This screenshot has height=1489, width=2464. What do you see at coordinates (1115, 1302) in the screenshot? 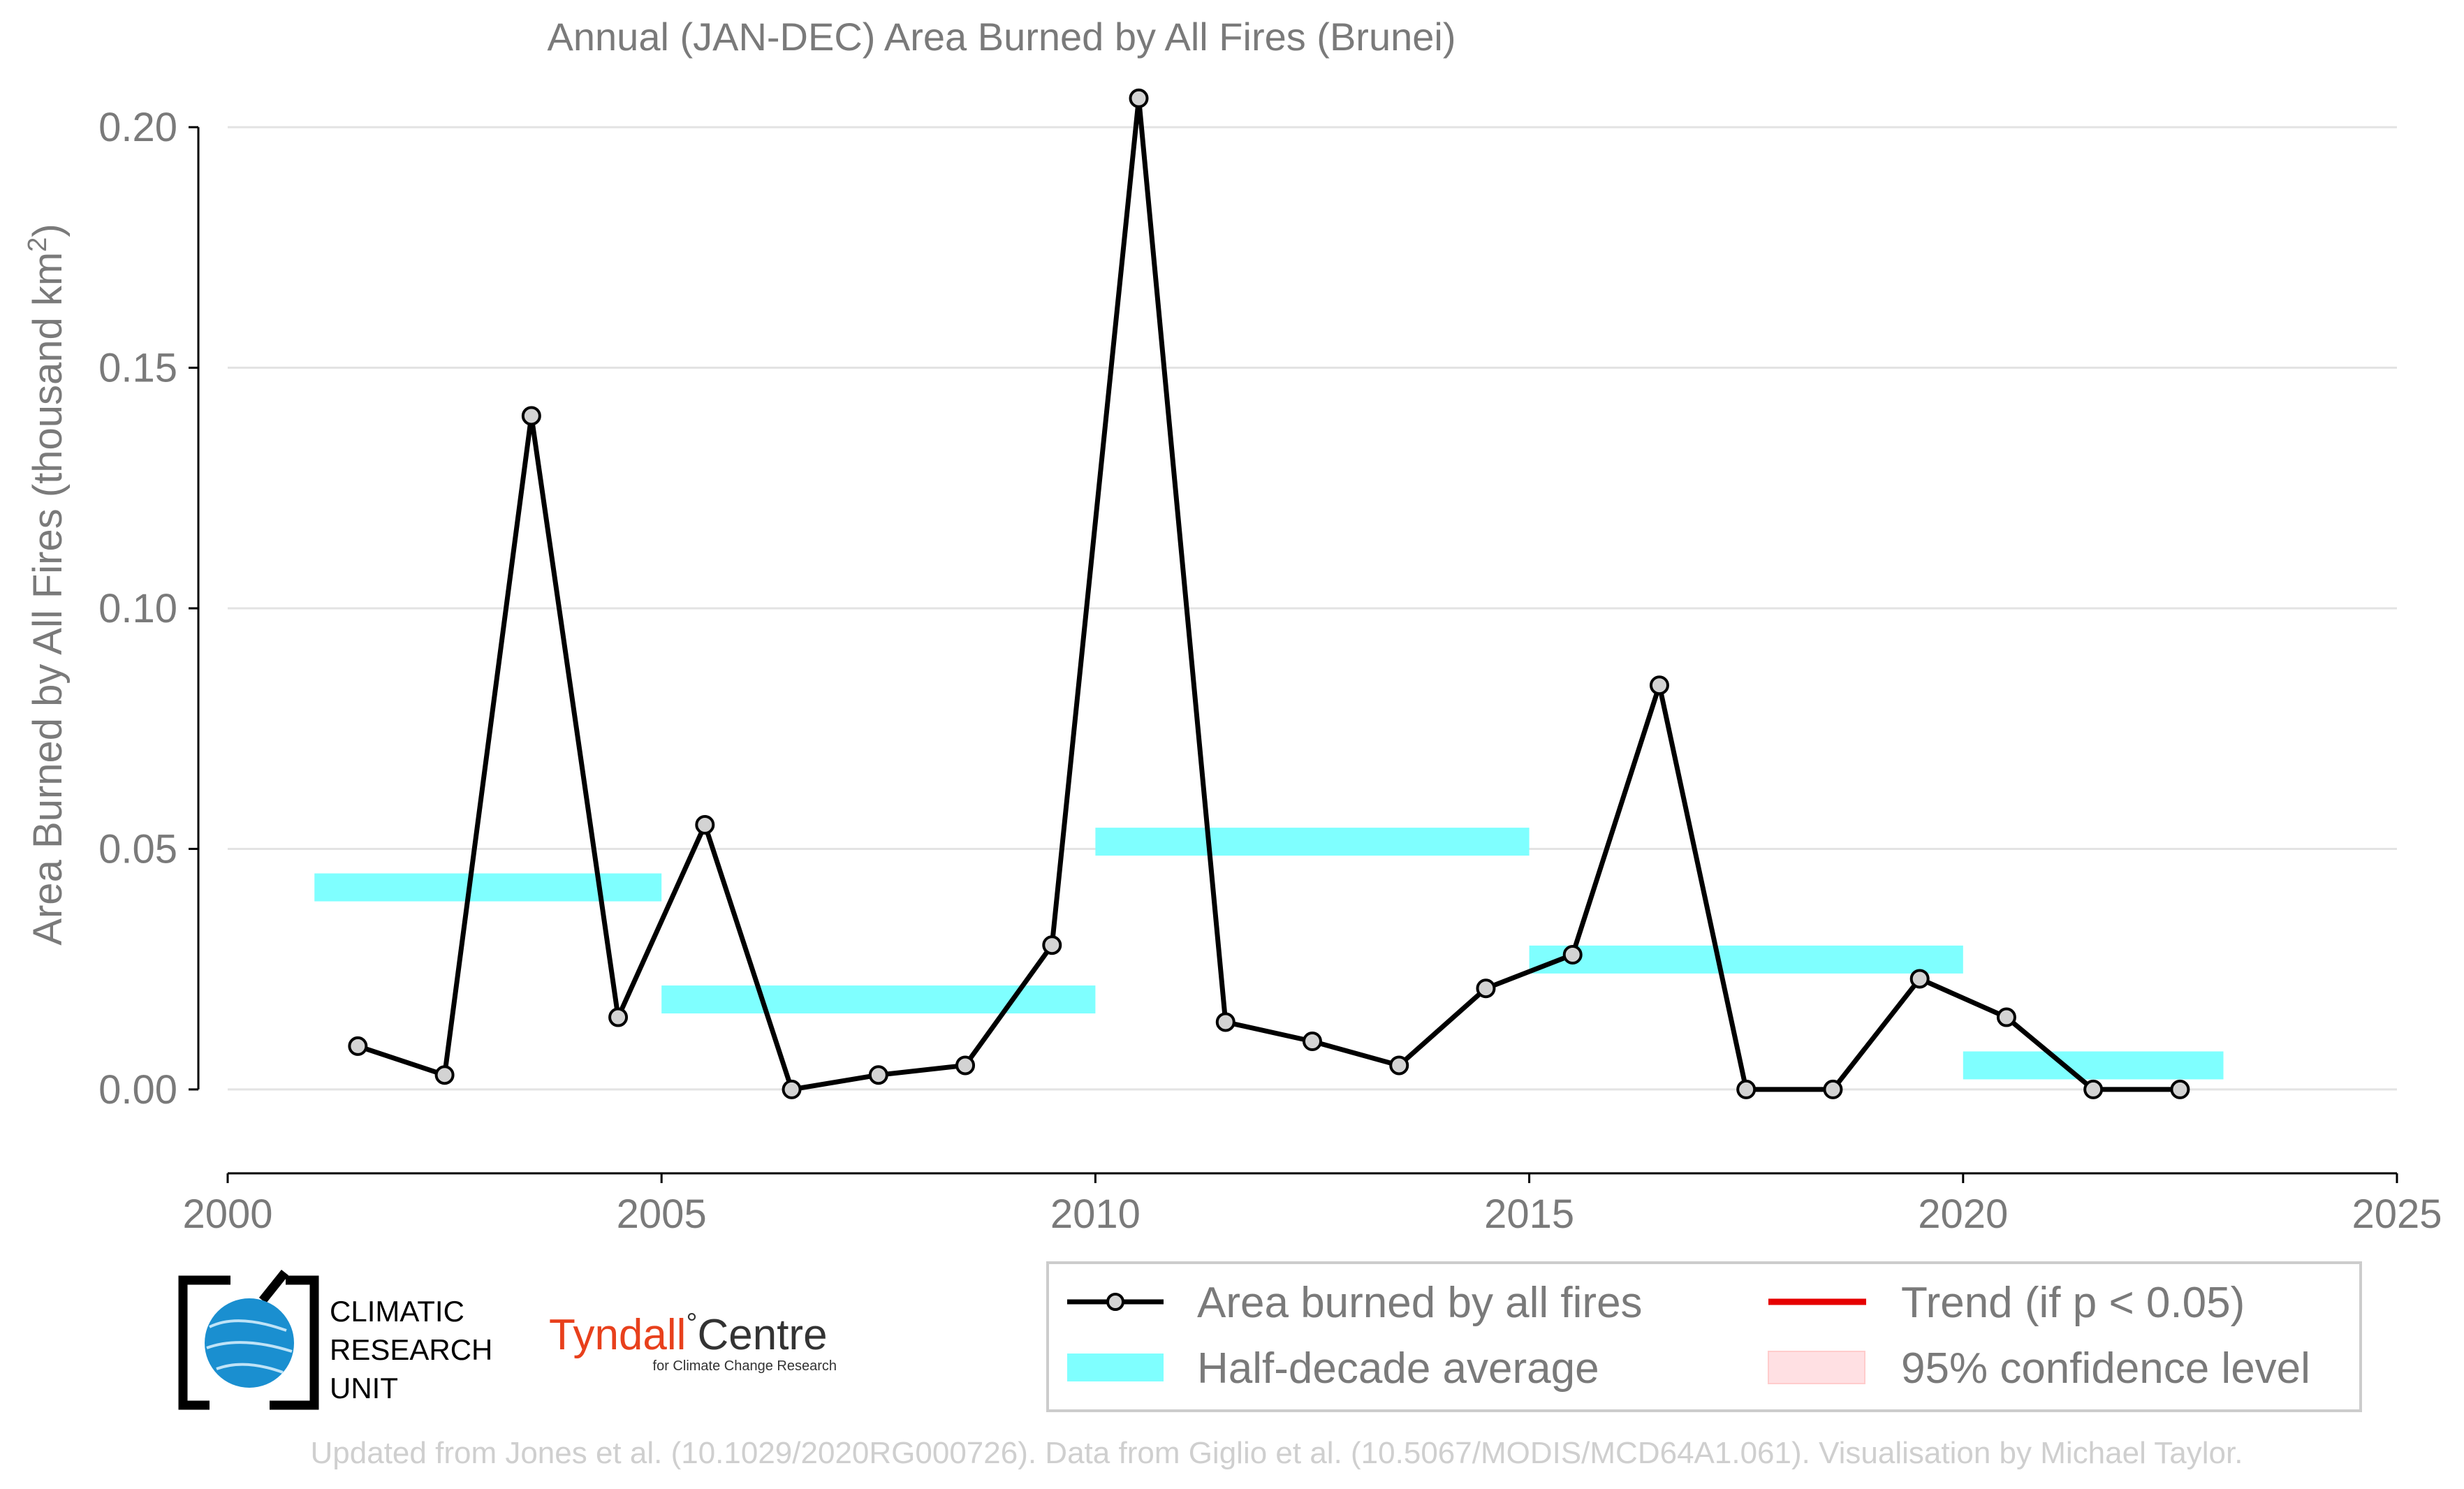
I see `legend-swatch-area-burned-marker` at bounding box center [1115, 1302].